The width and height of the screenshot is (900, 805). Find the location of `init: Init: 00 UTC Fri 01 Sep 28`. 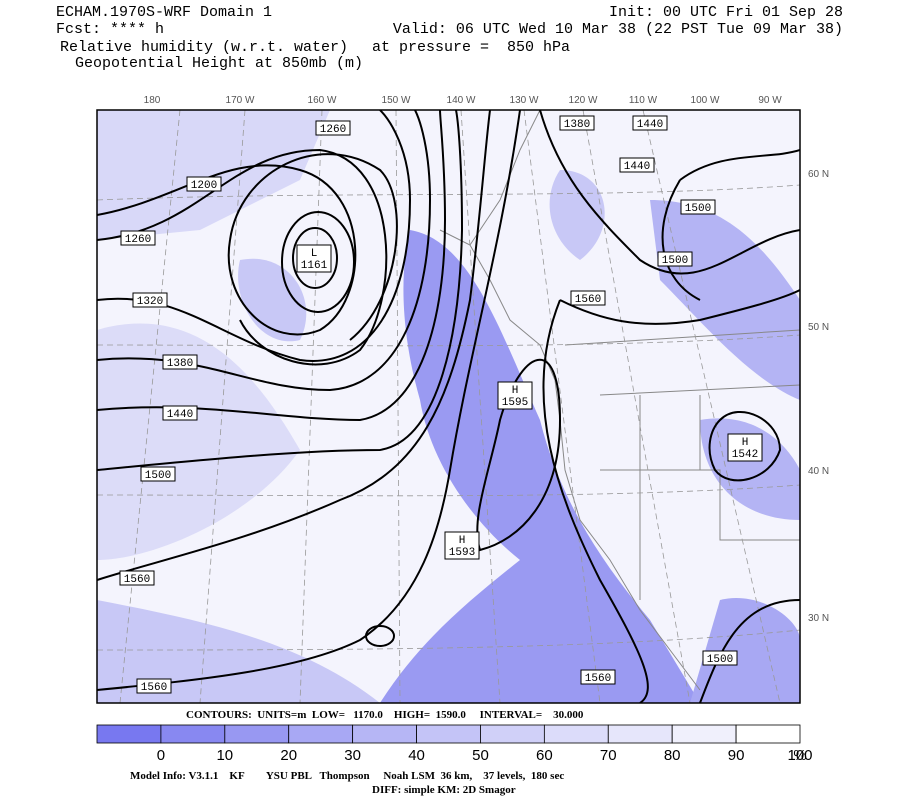

init: Init: 00 UTC Fri 01 Sep 28 is located at coordinates (726, 12).